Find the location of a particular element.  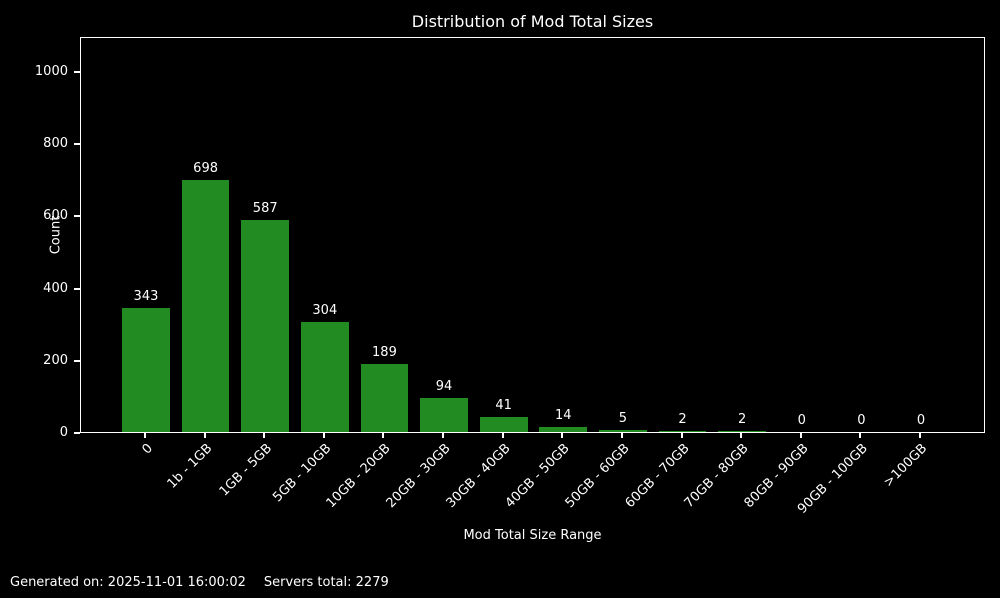

y-tick-label: 800 is located at coordinates (55, 144).